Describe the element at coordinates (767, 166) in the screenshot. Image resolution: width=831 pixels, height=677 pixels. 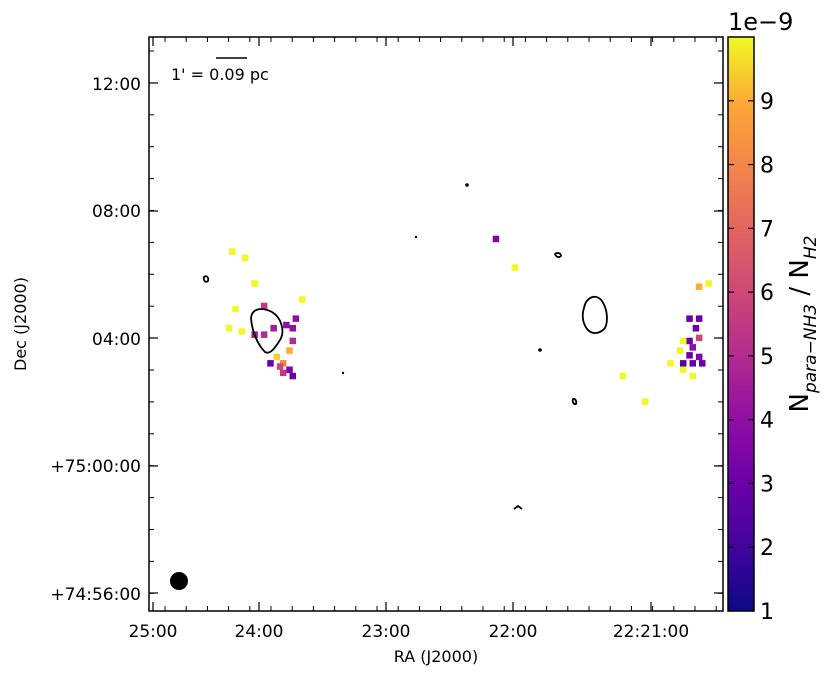
I see `colorbar-tick-label: 8` at that location.